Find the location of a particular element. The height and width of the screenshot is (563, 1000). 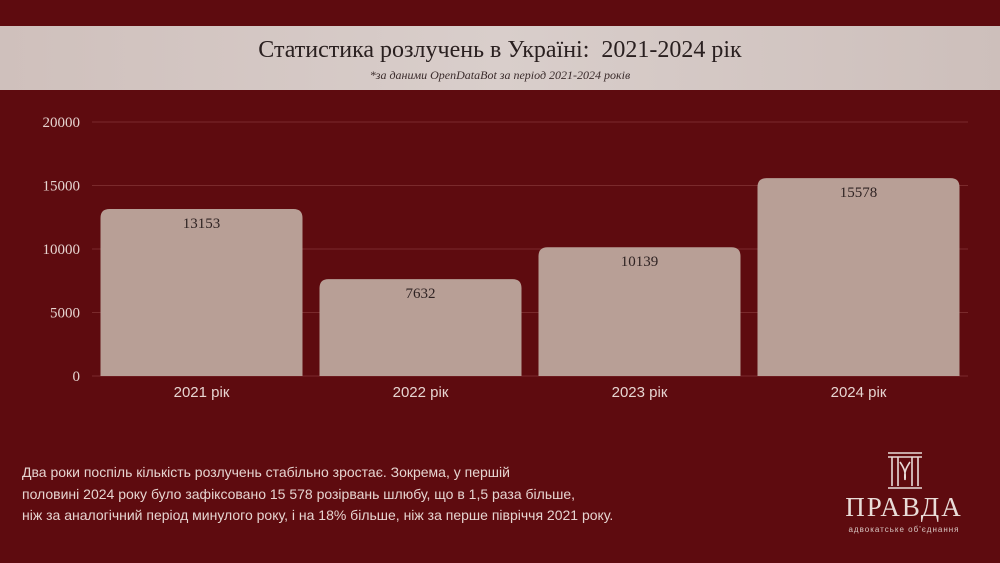

logo: ПРАВДА адвокатське об'єднання is located at coordinates (905, 493).